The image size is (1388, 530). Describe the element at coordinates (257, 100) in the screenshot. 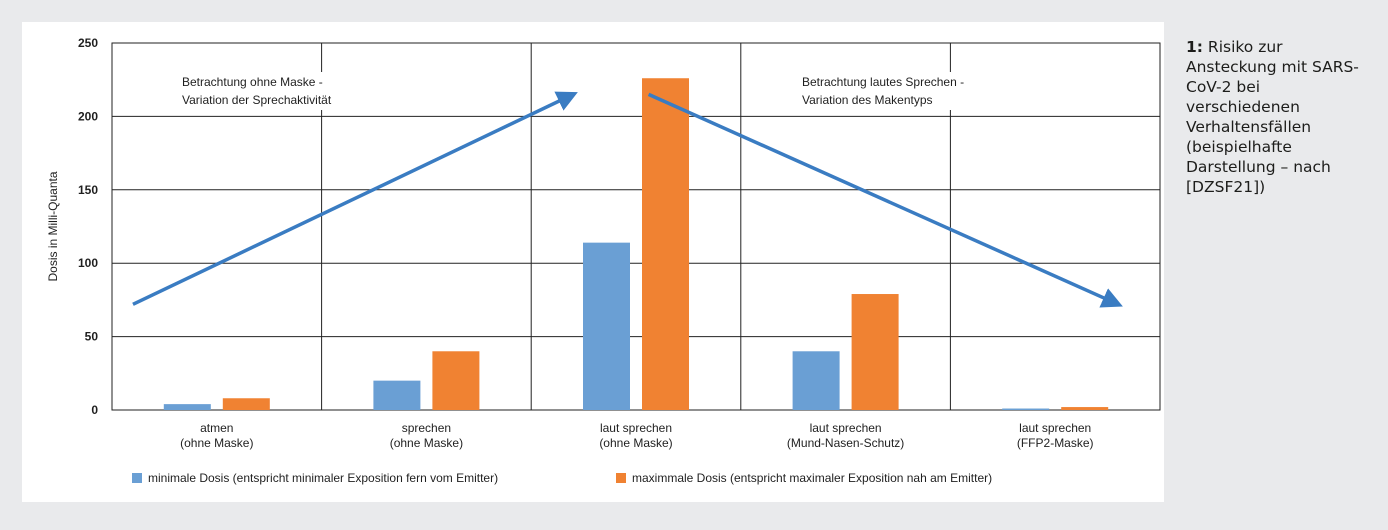

I see `annotation-text: Variation der Sprechaktivität` at that location.